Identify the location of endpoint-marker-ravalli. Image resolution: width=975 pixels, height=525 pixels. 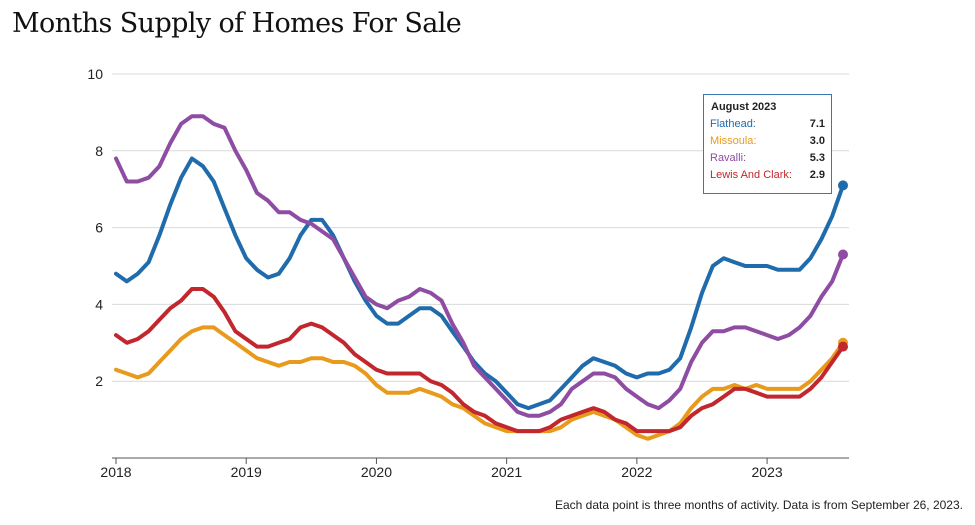
(843, 254).